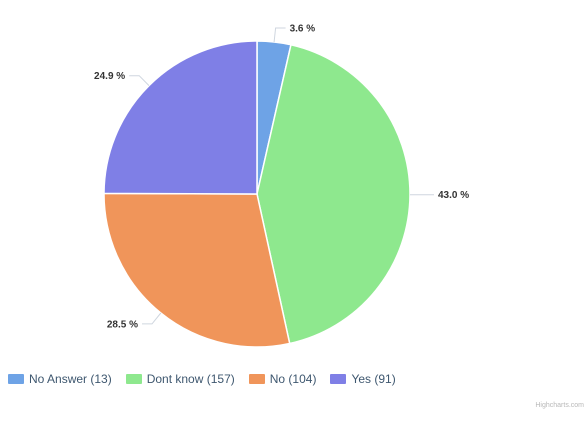 The image size is (588, 421). What do you see at coordinates (338, 379) in the screenshot?
I see `legend-swatch-yes` at bounding box center [338, 379].